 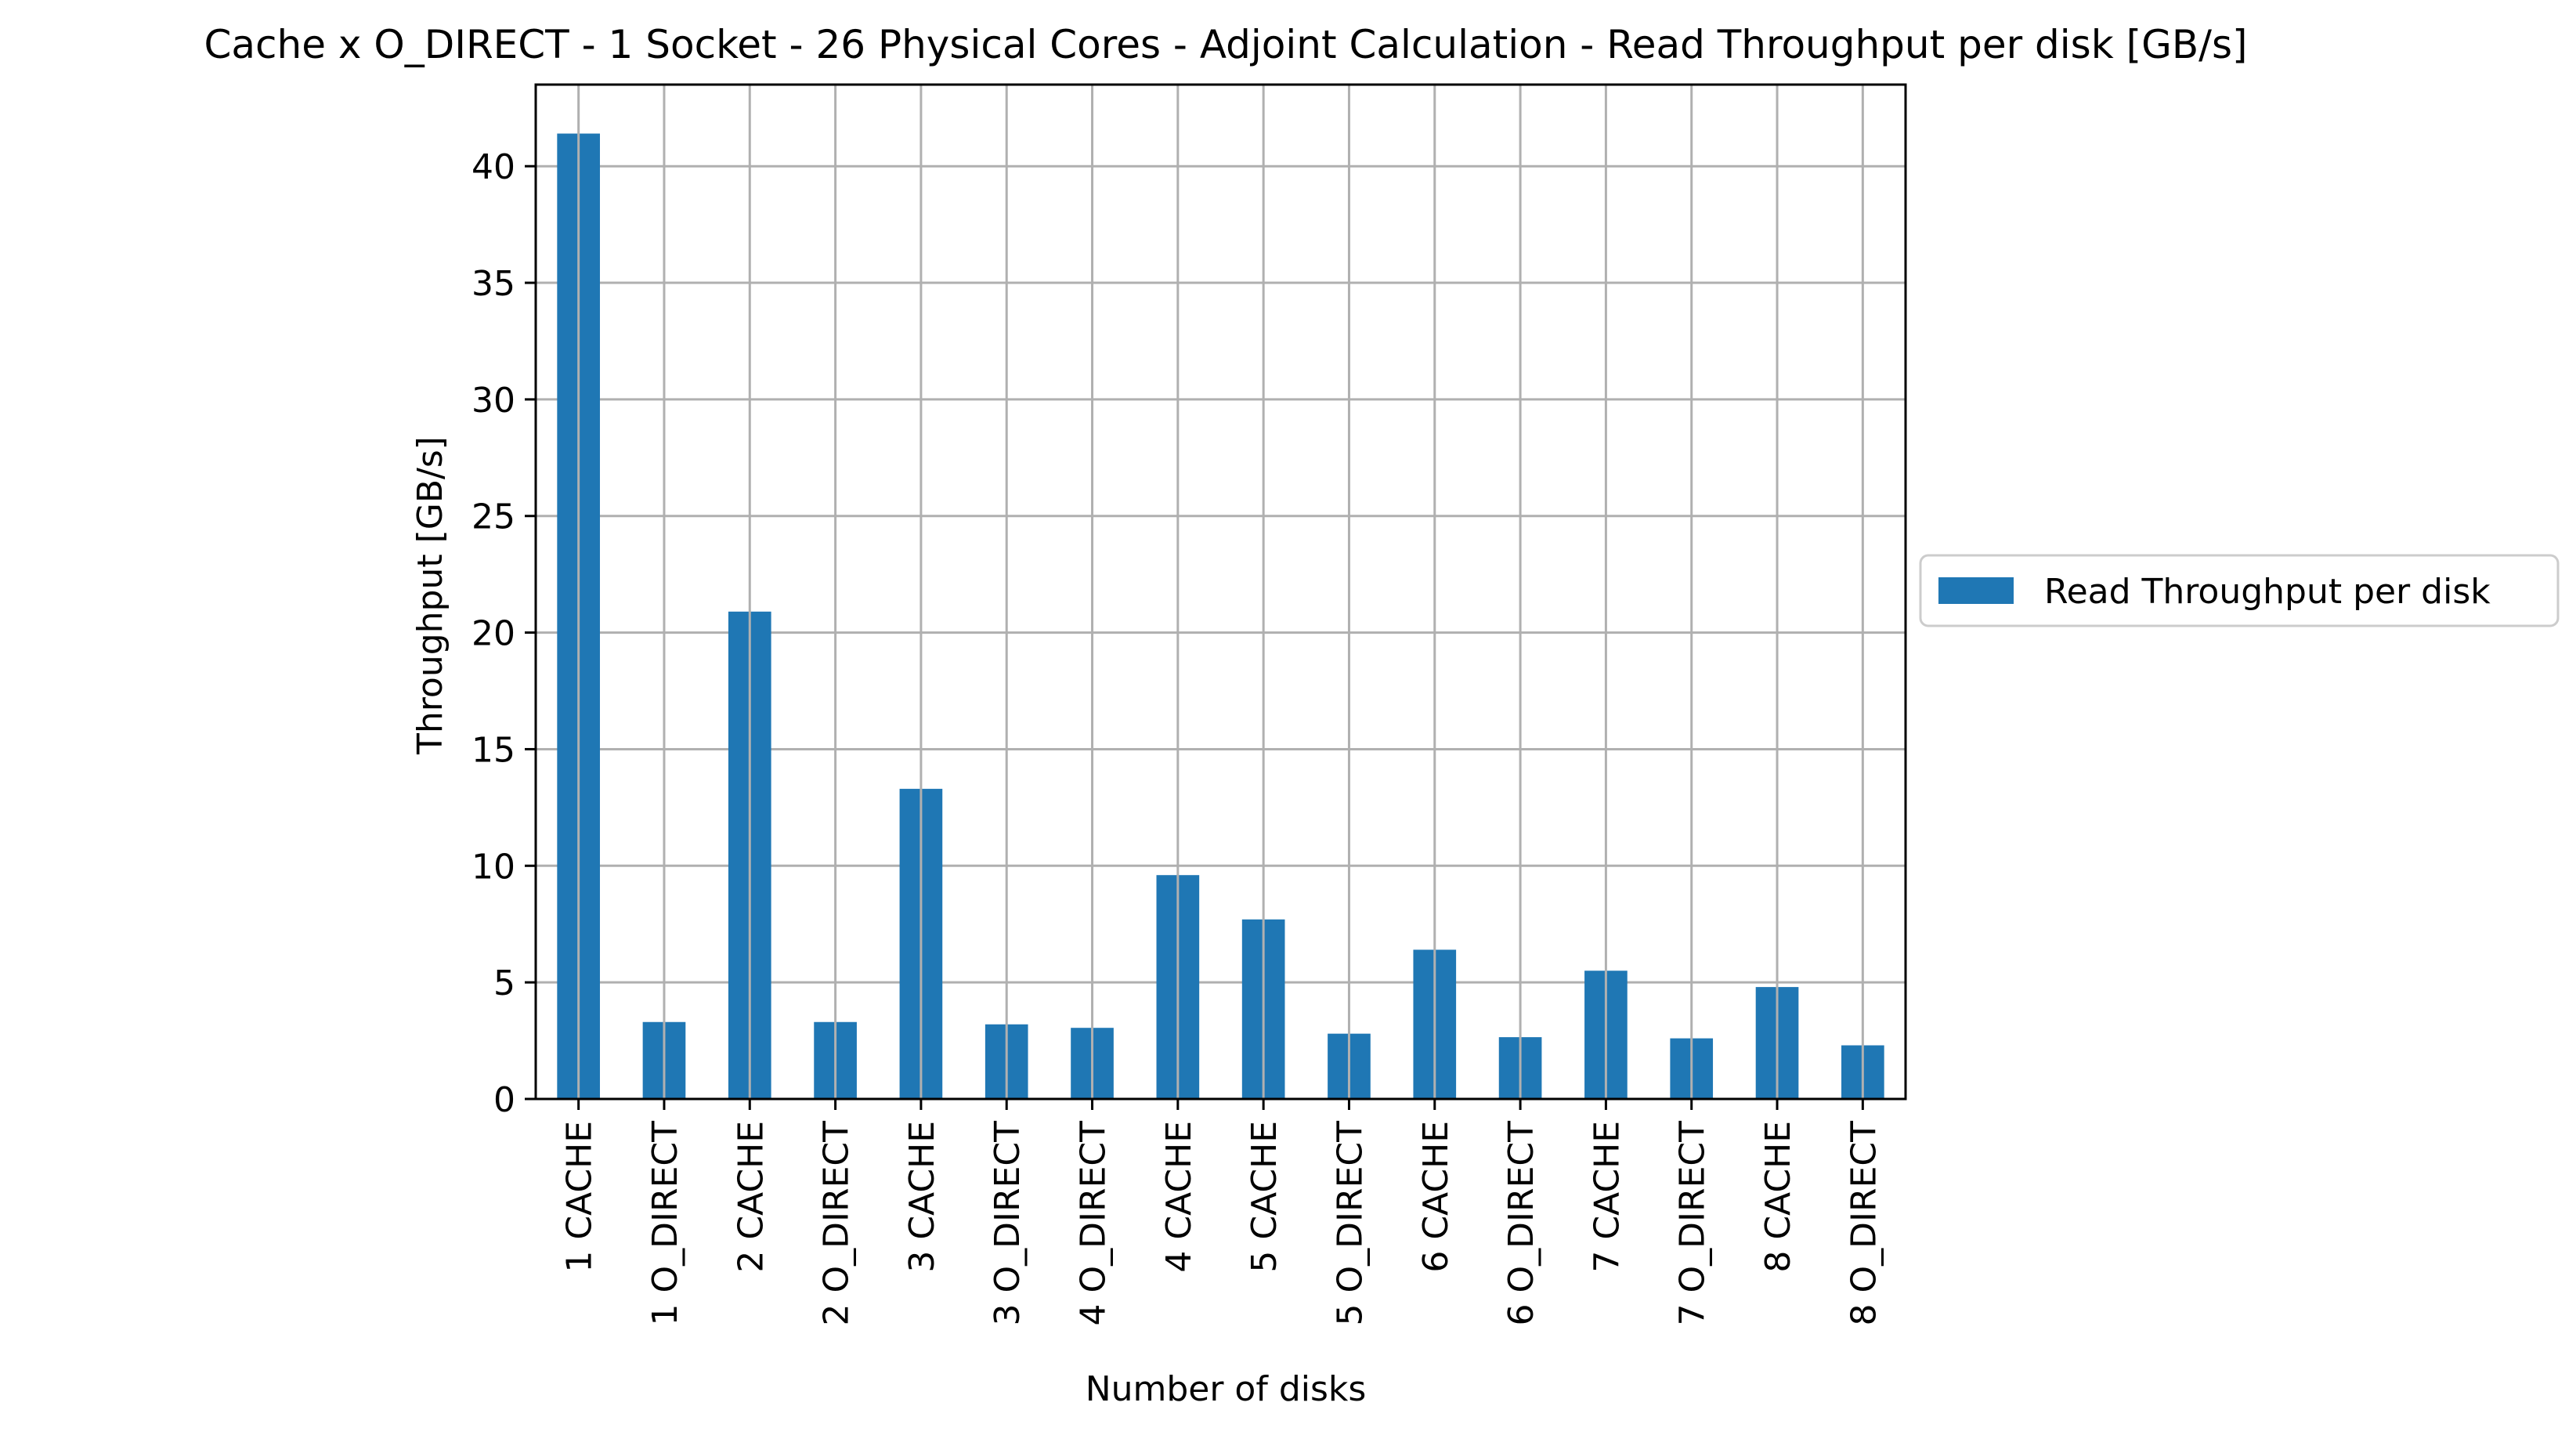 I want to click on y-tick-label: 15, so click(x=493, y=750).